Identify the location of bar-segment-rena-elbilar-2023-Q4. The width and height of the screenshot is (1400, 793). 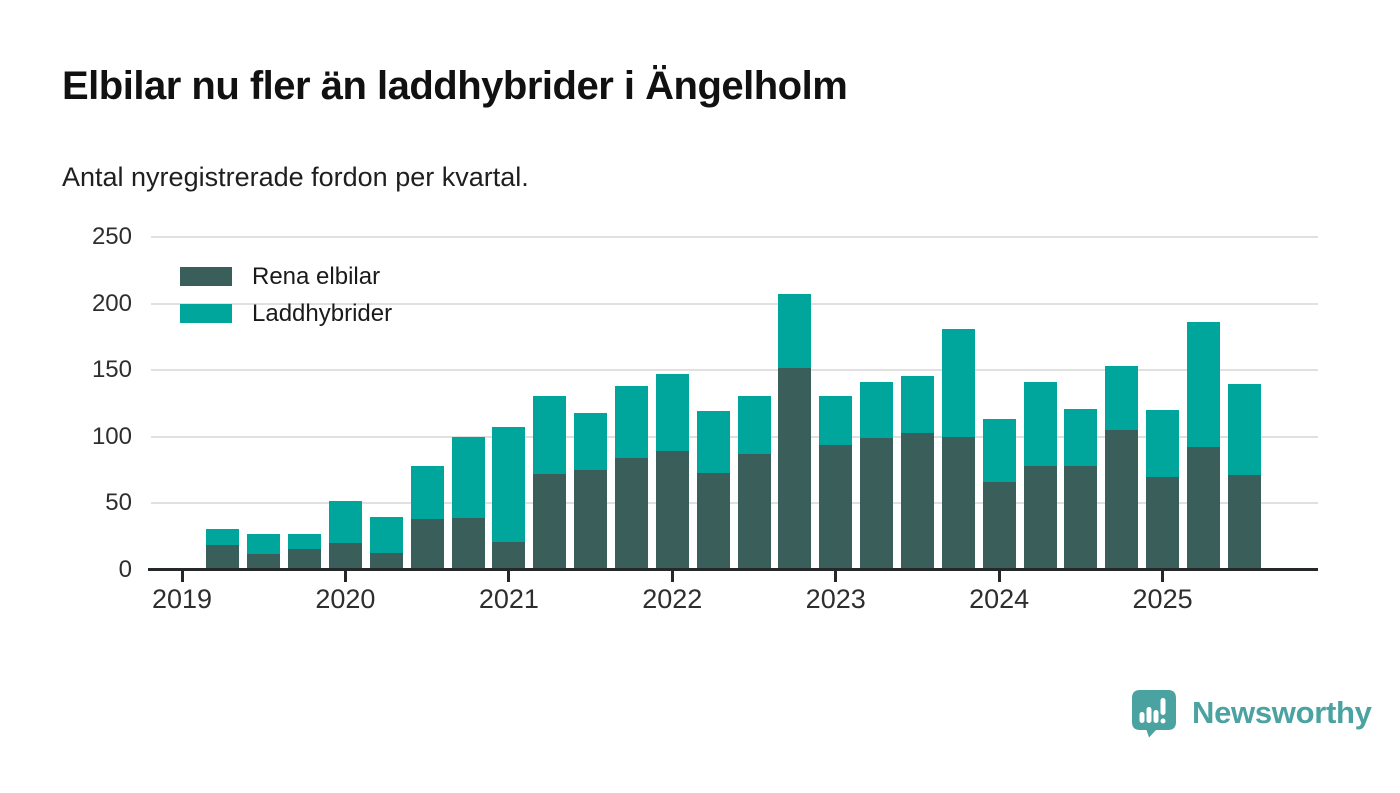
(958, 503).